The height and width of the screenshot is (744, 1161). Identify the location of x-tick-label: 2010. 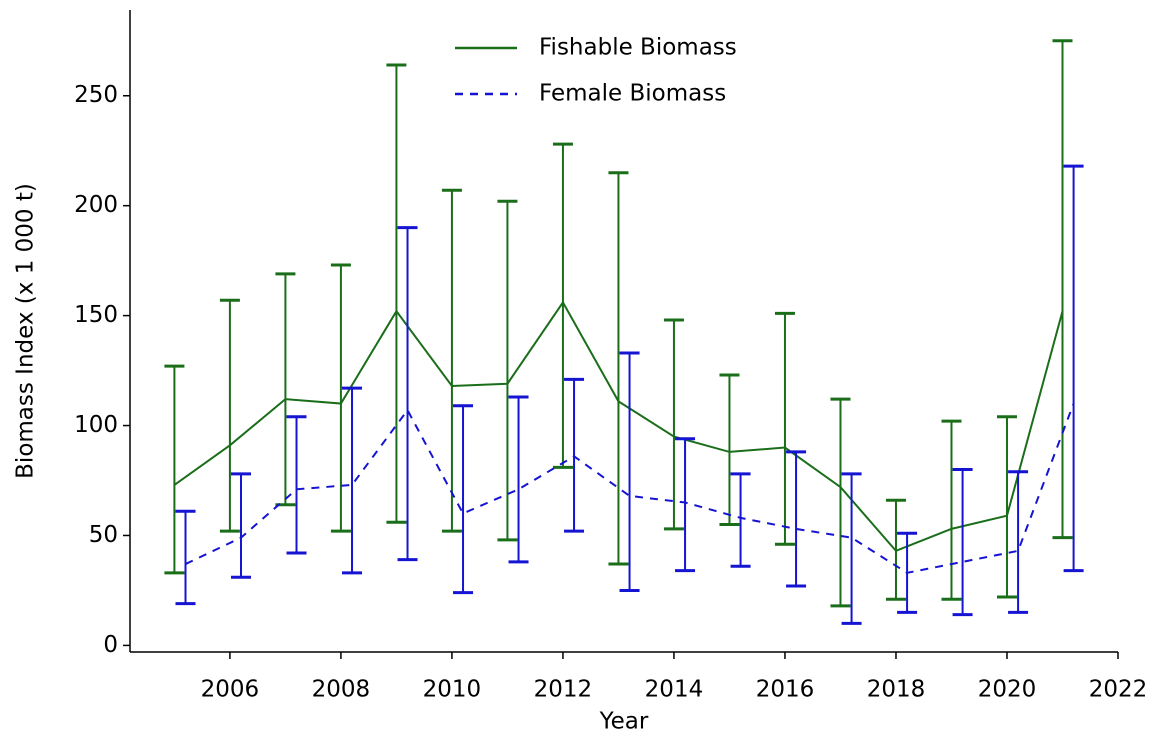
(452, 690).